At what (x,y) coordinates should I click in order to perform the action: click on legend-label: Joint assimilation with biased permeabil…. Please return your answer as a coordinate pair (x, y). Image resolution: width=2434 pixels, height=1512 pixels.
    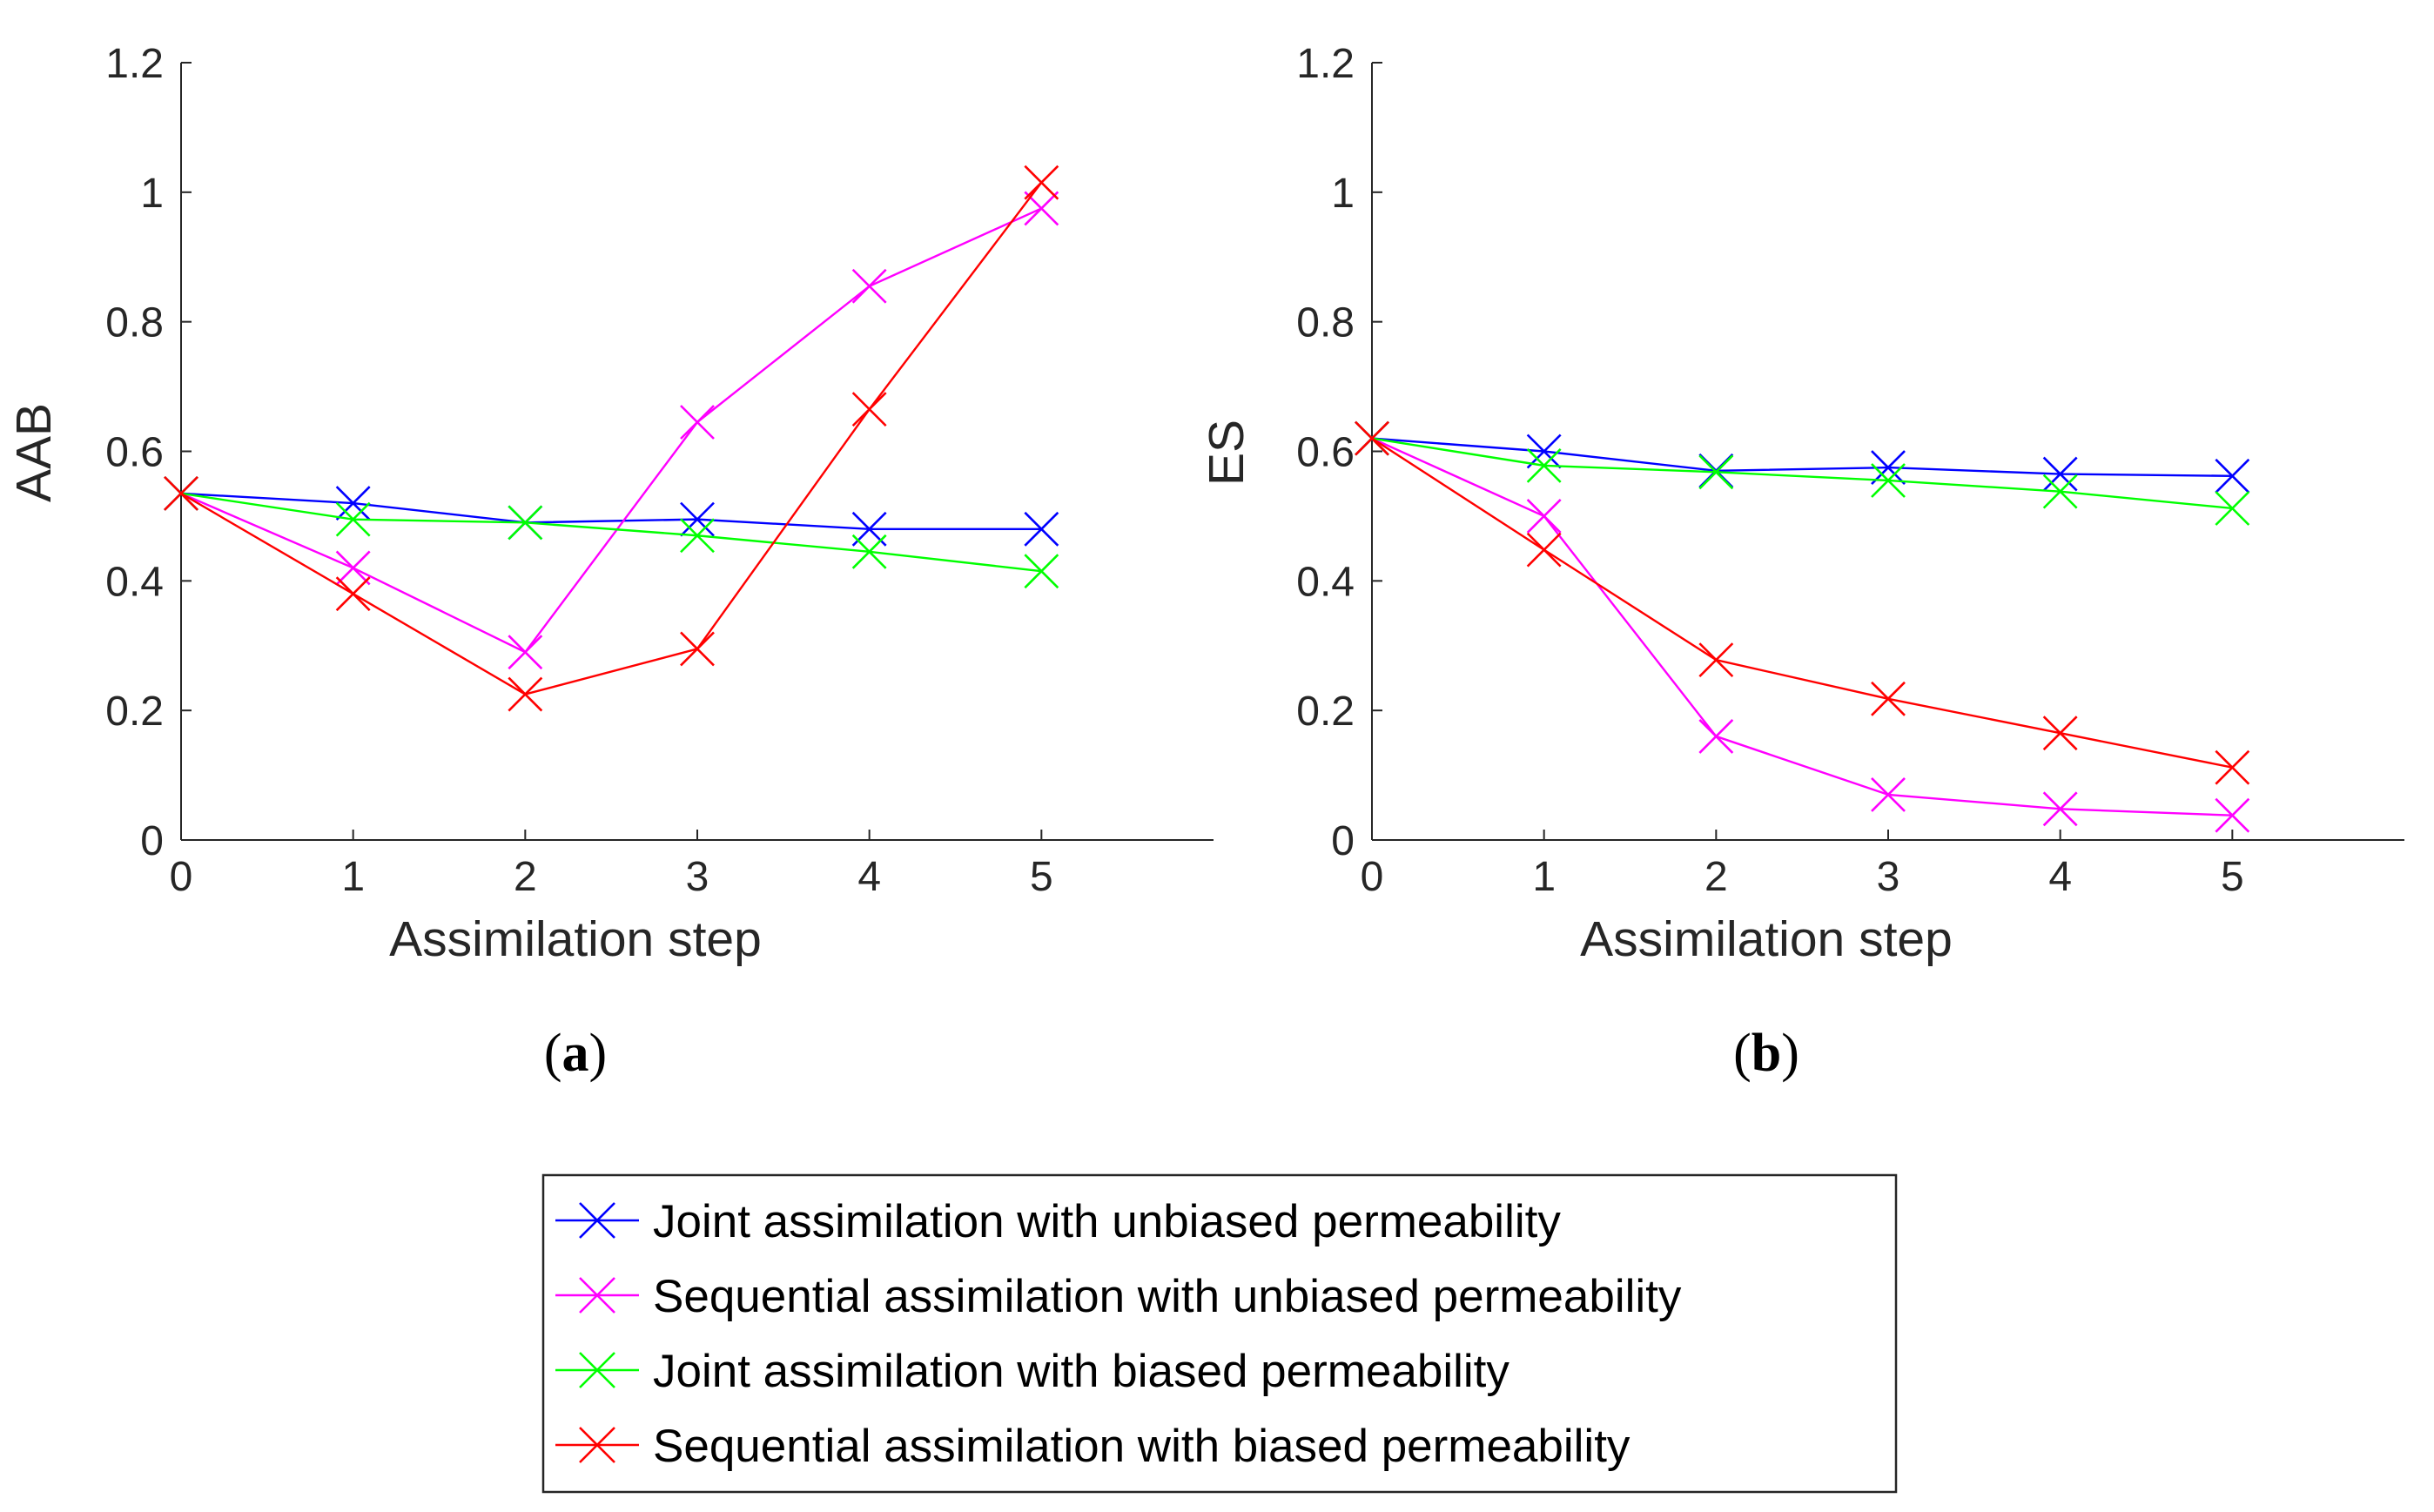
    Looking at the image, I should click on (1081, 1371).